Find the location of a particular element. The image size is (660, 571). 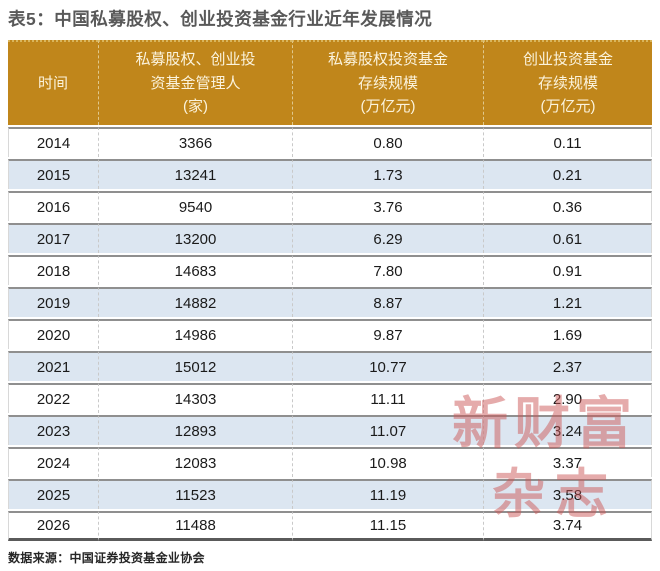

header-cell-time: 时间 is located at coordinates (53, 82).